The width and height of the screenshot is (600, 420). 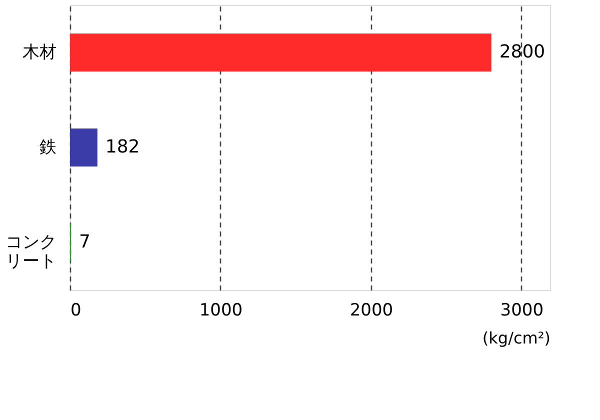 I want to click on x-tick-label: 3000, so click(x=522, y=310).